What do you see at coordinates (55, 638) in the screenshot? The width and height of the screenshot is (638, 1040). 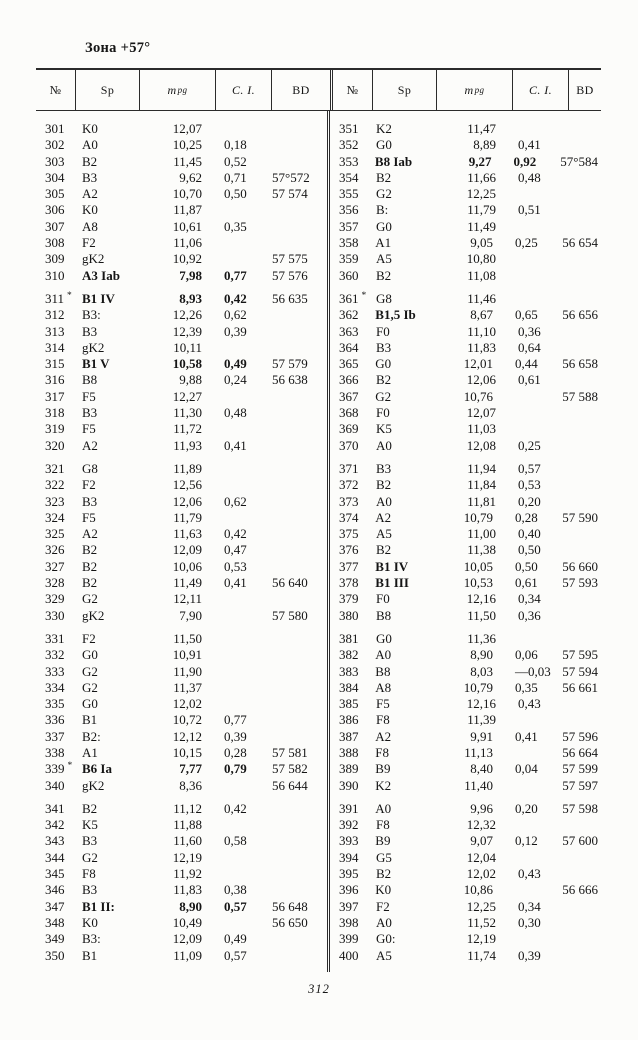 I see `cell-star-number: 331` at bounding box center [55, 638].